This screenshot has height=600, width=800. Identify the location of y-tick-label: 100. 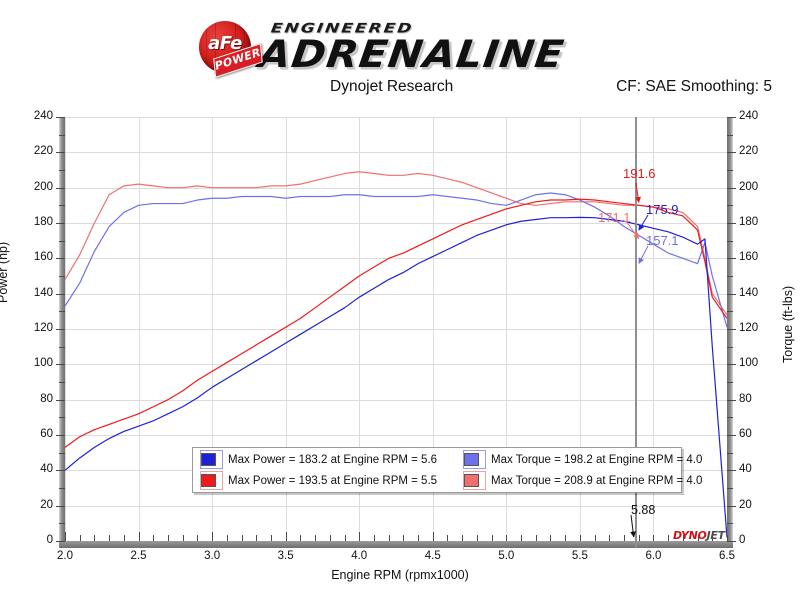
(43, 363).